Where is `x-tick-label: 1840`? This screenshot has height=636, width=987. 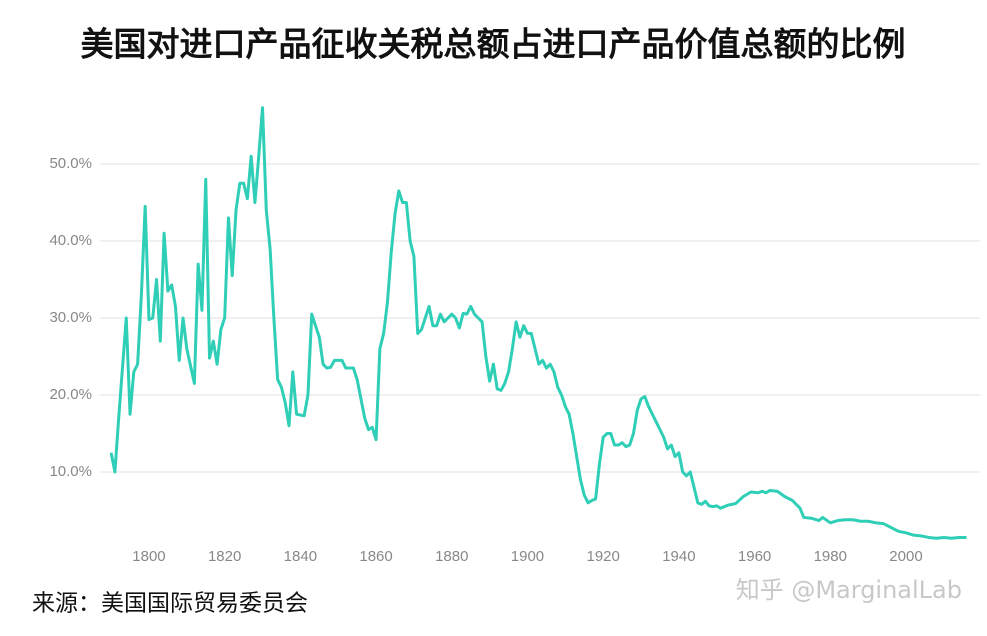
x-tick-label: 1840 is located at coordinates (300, 556).